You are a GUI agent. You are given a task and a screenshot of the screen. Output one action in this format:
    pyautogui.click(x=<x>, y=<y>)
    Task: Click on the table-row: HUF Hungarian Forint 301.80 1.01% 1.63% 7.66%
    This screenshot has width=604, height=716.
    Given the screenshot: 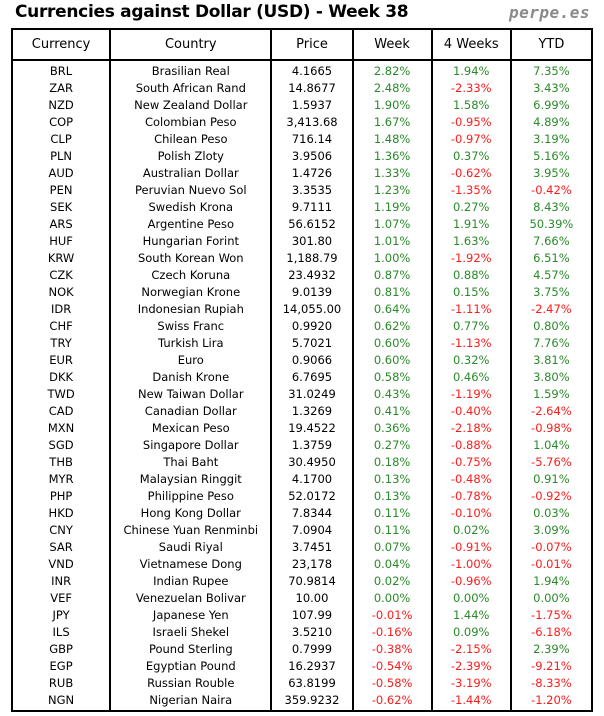 What is the action you would take?
    pyautogui.click(x=302, y=241)
    